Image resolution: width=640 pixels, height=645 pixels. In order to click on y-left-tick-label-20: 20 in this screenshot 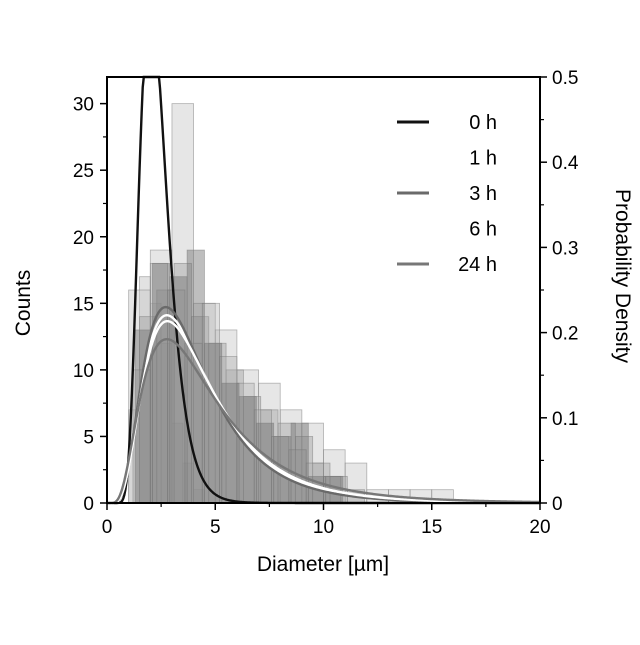, I will do `click(83, 238)`.